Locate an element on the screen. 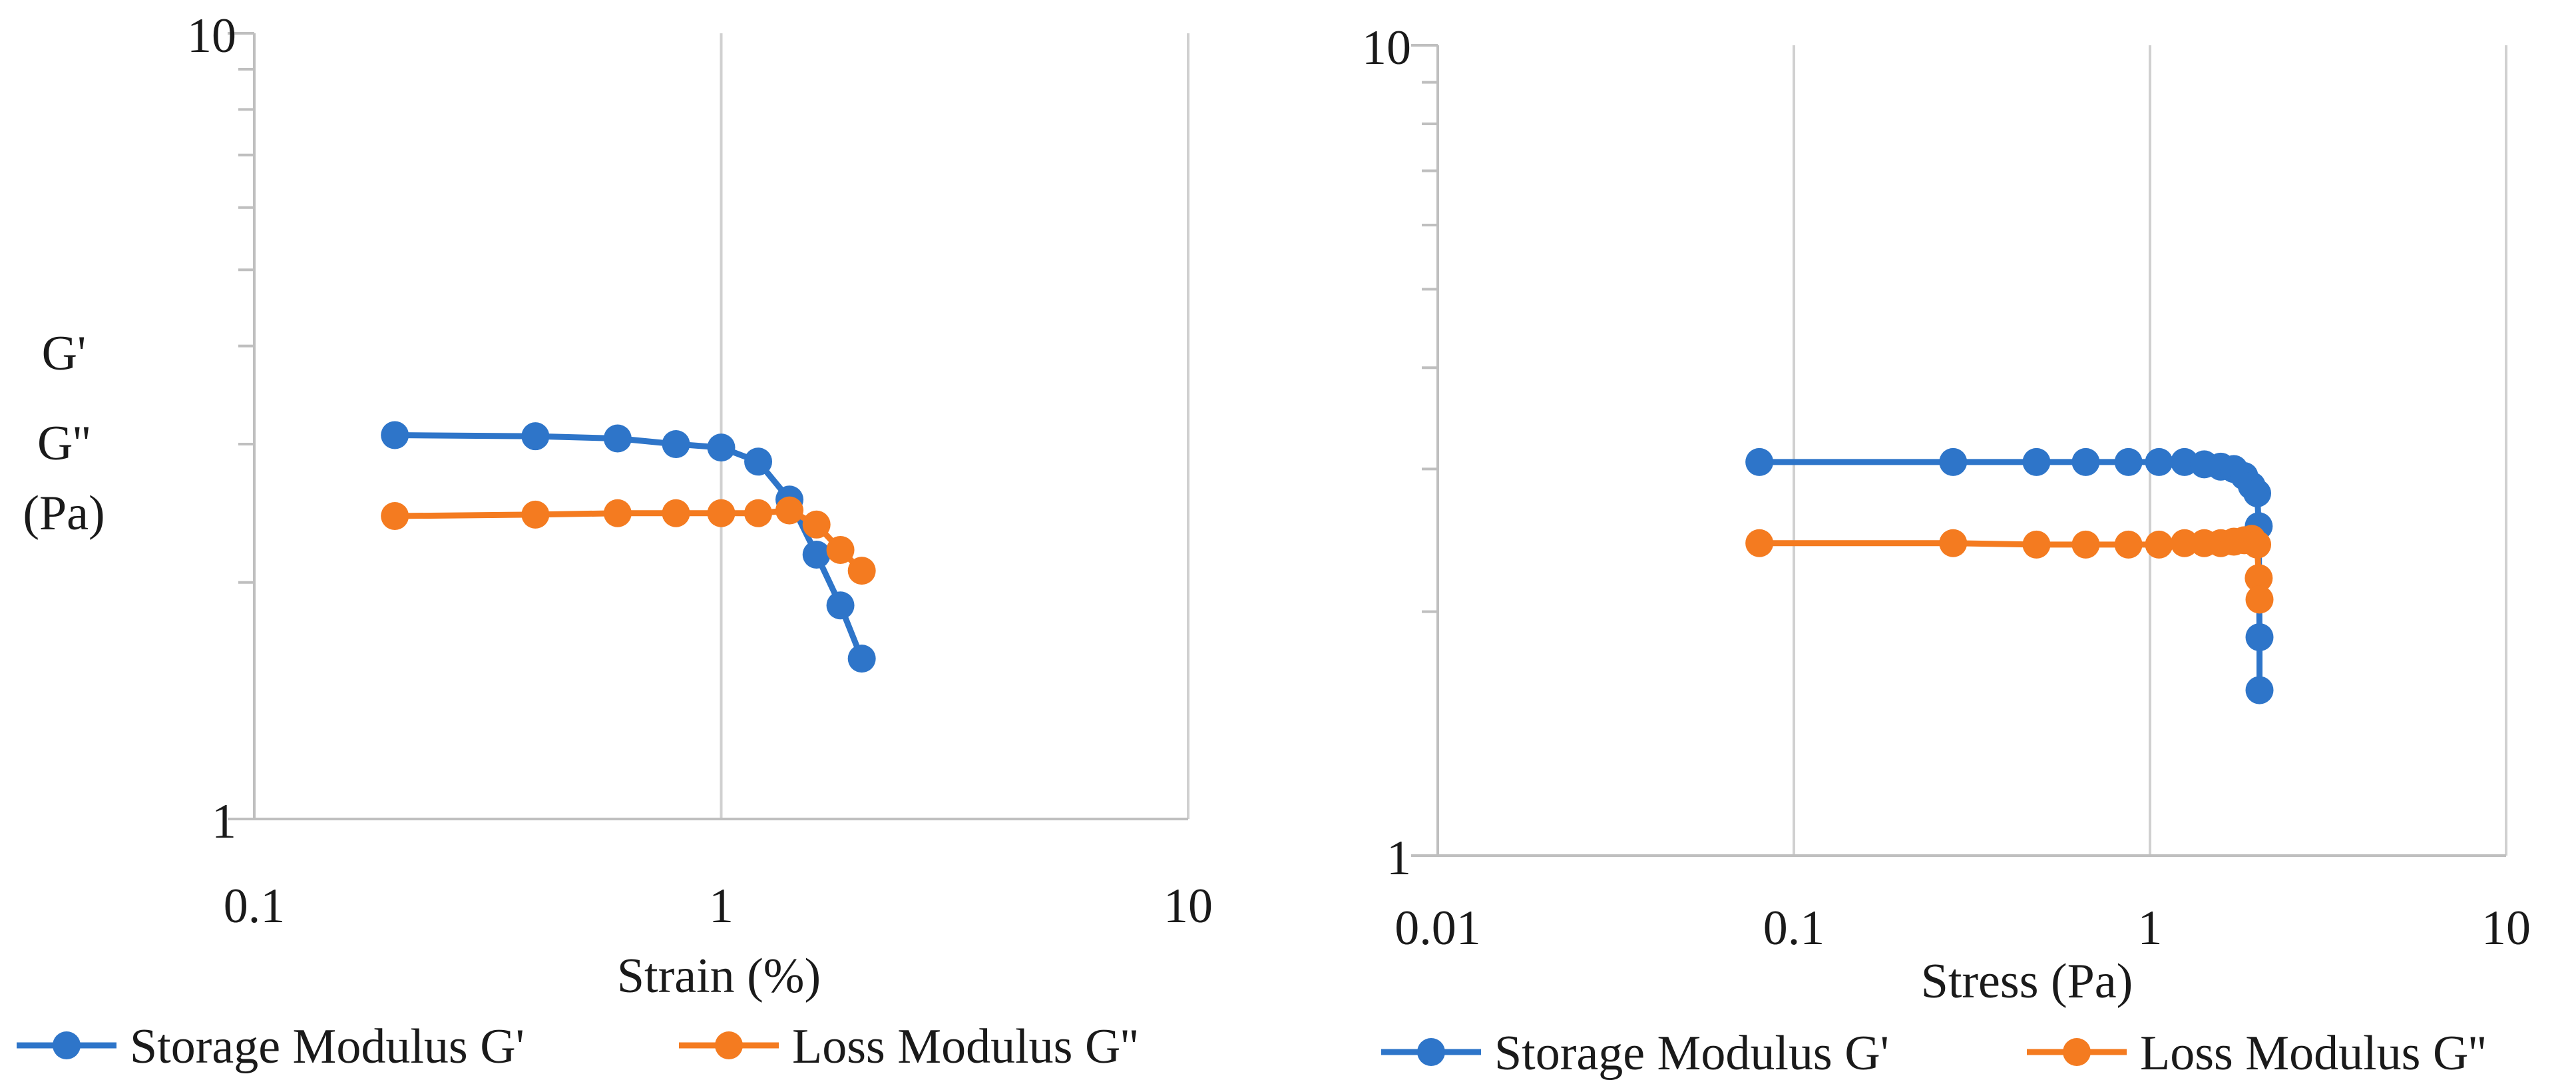  y-axis-label: G' is located at coordinates (64, 354).